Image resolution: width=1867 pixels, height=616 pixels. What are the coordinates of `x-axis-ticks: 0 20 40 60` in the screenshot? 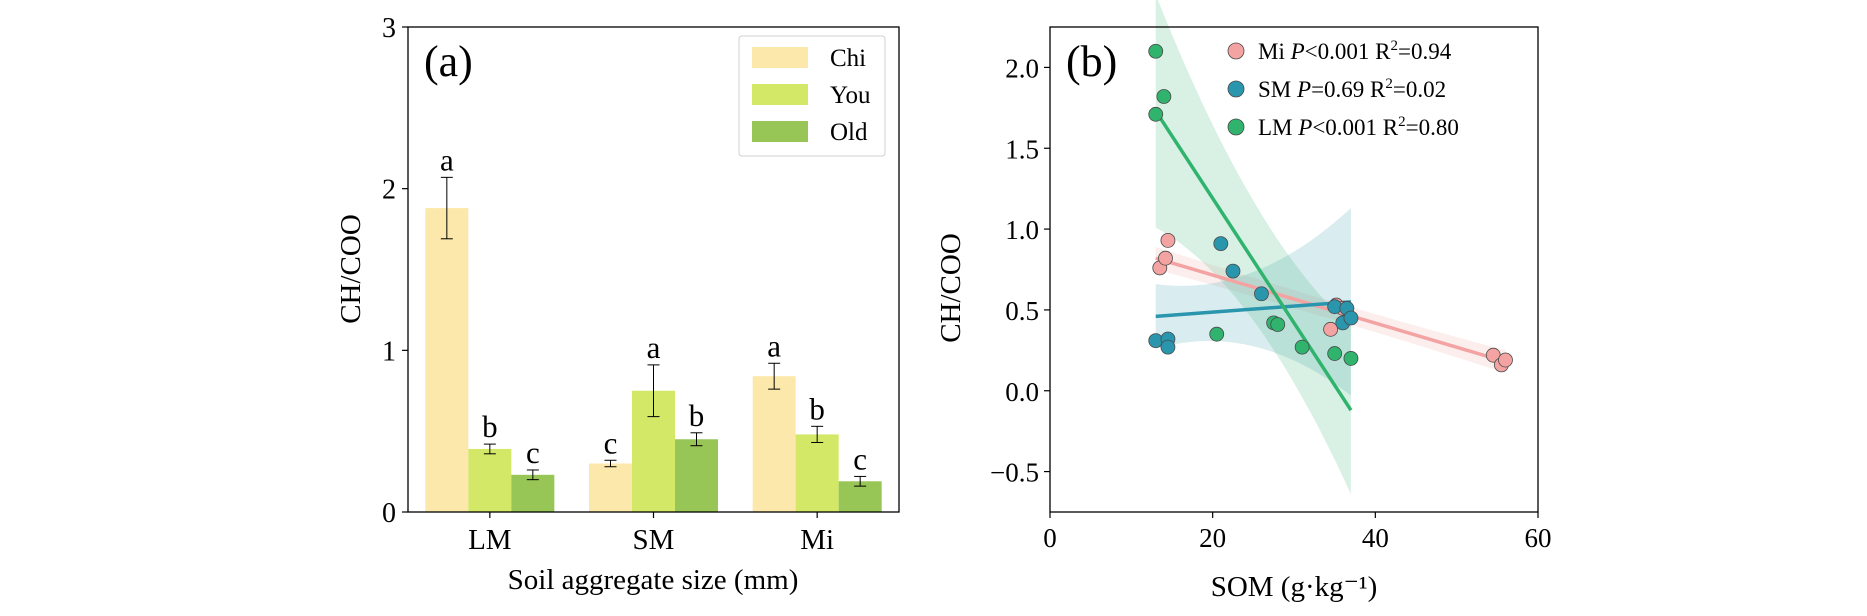 It's located at (1297, 532).